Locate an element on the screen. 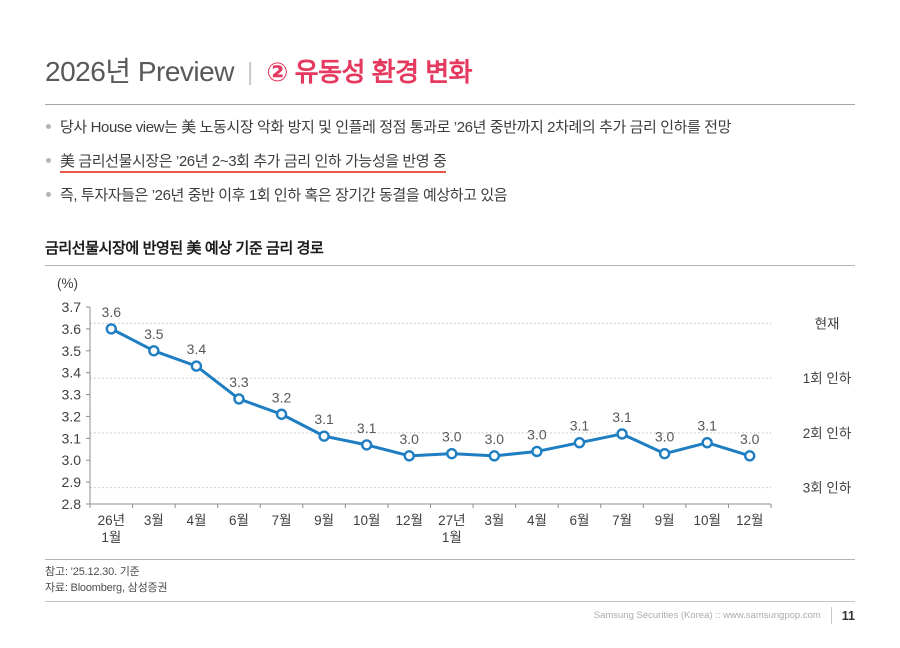  reference-label: 2회 인하 is located at coordinates (827, 433).